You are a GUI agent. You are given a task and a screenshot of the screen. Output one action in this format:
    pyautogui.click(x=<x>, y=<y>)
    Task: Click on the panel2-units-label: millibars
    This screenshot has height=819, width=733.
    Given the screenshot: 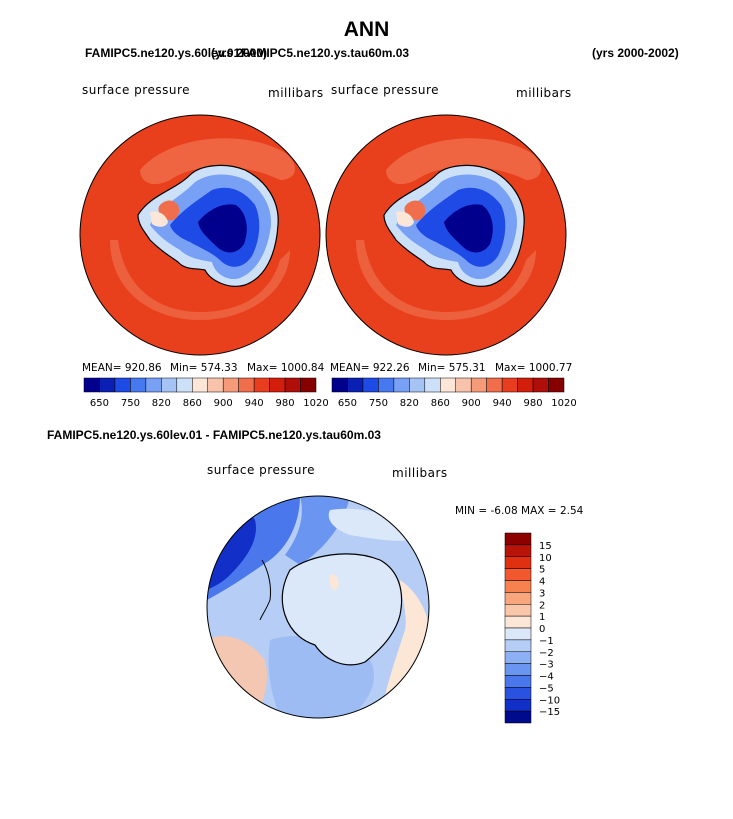 What is the action you would take?
    pyautogui.click(x=544, y=93)
    